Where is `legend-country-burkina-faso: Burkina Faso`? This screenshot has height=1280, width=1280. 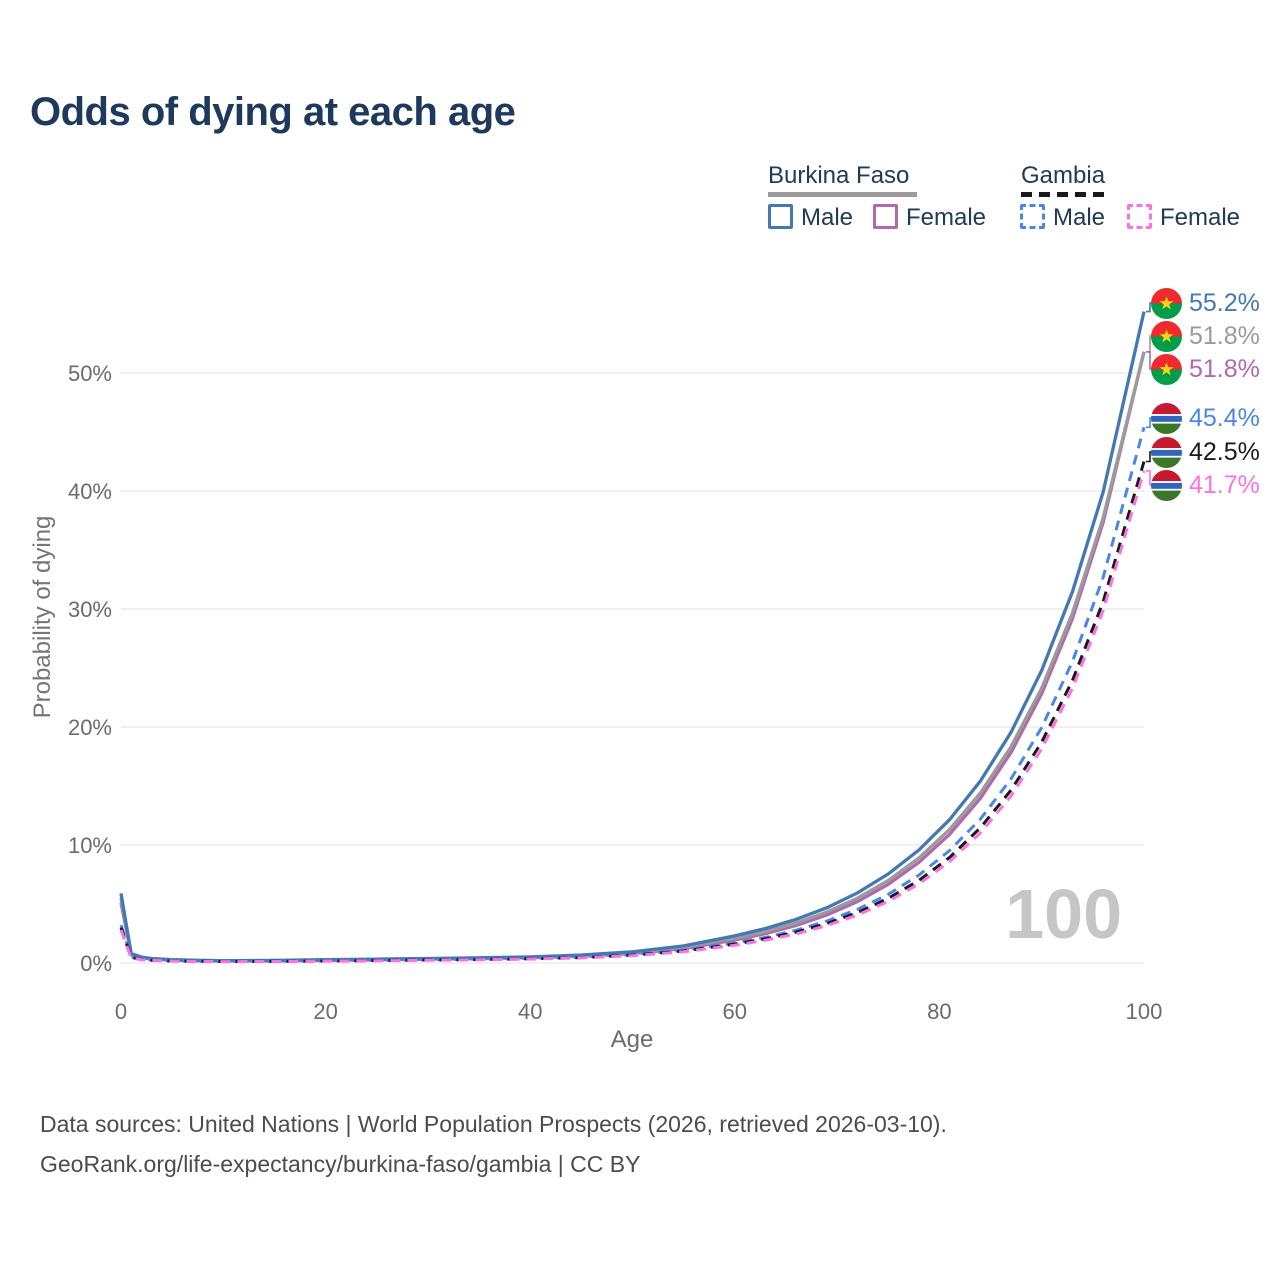
legend-country-burkina-faso: Burkina Faso is located at coordinates (839, 175).